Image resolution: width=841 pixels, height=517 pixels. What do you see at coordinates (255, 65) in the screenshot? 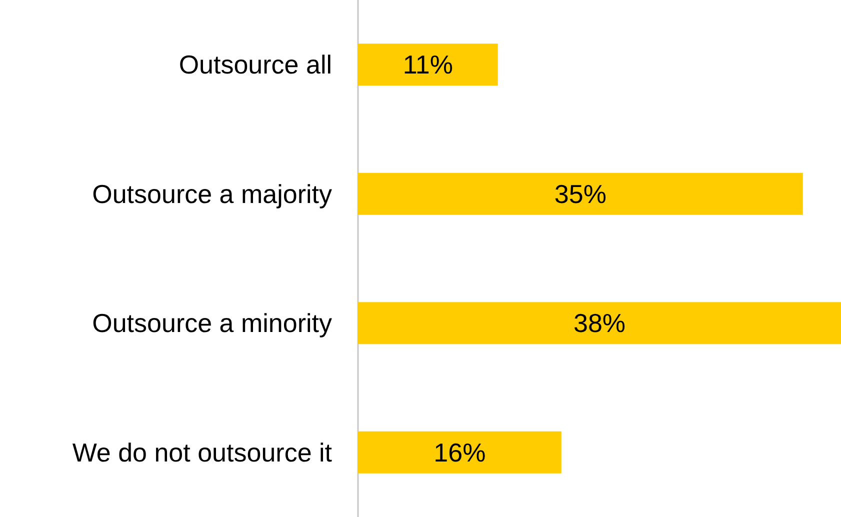
I see `y-tick-label: Outsource all` at bounding box center [255, 65].